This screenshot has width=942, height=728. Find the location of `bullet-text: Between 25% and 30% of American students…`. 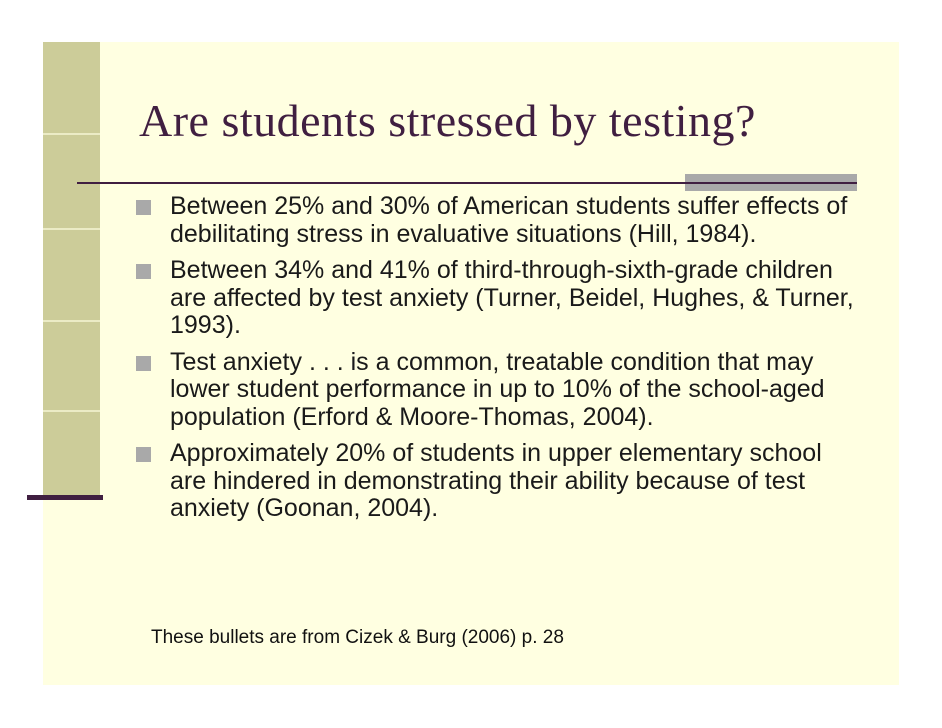

bullet-text: Between 25% and 30% of American students… is located at coordinates (509, 220).